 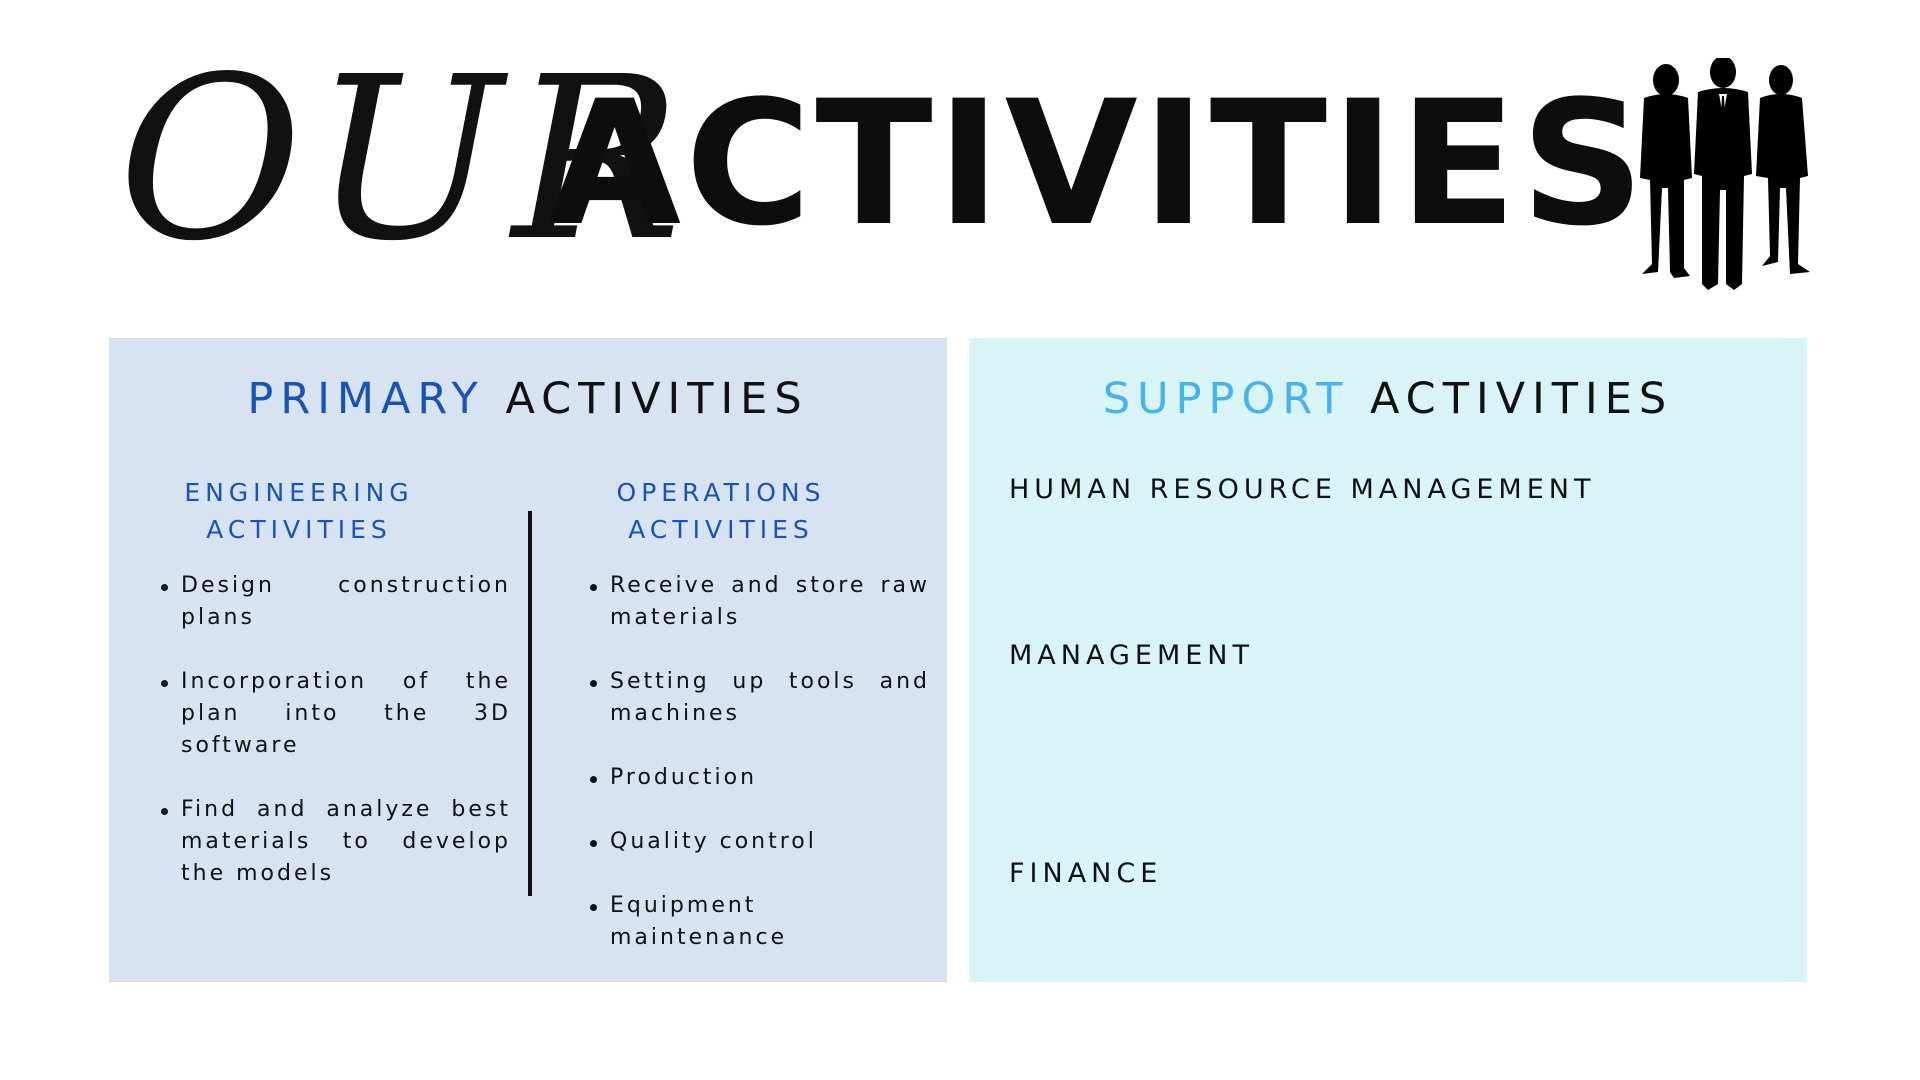 I want to click on list-item: Design construction plans, so click(x=335, y=602).